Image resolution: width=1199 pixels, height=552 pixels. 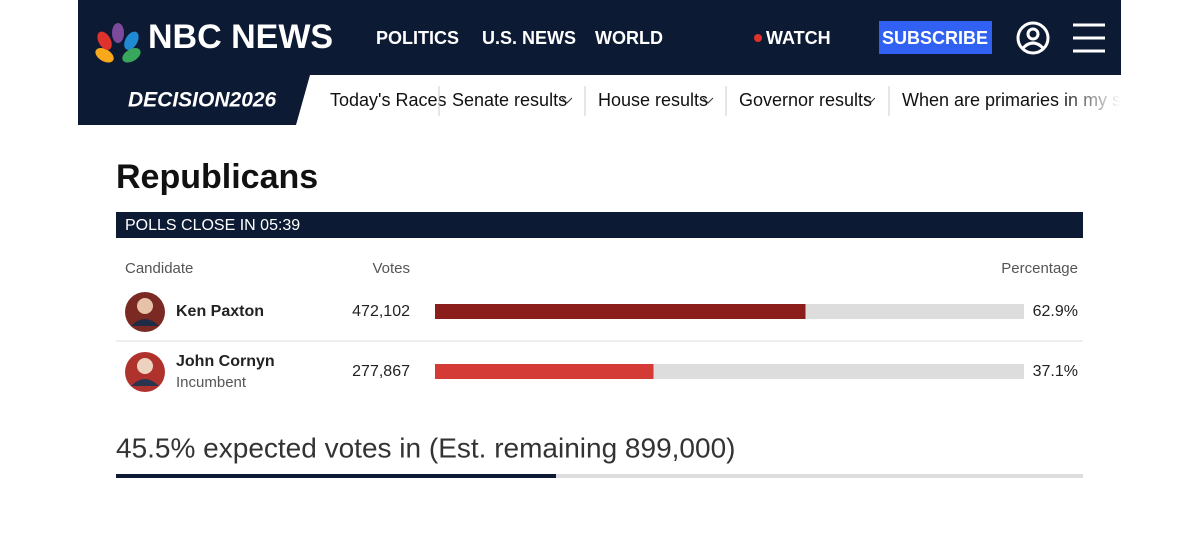 I want to click on peacock-logo, so click(x=118, y=43).